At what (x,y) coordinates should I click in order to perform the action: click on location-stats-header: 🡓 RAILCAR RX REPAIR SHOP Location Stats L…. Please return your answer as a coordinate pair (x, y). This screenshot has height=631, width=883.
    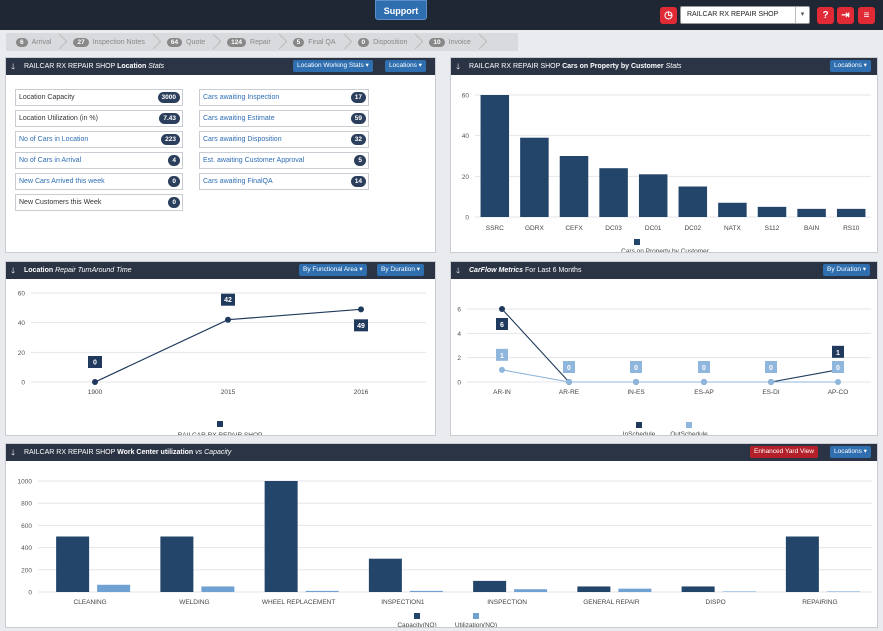
    Looking at the image, I should click on (220, 66).